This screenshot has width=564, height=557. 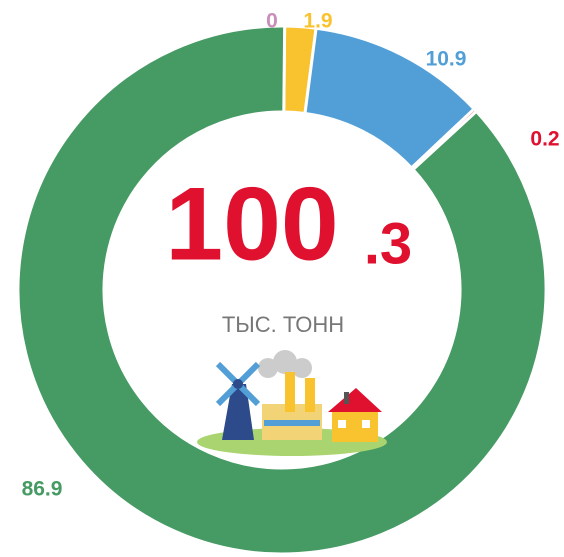 I want to click on value-label: 0, so click(x=272, y=21).